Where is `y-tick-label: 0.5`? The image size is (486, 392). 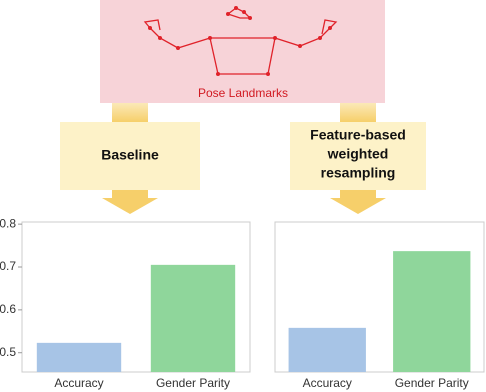
y-tick-label: 0.5 is located at coordinates (8, 352).